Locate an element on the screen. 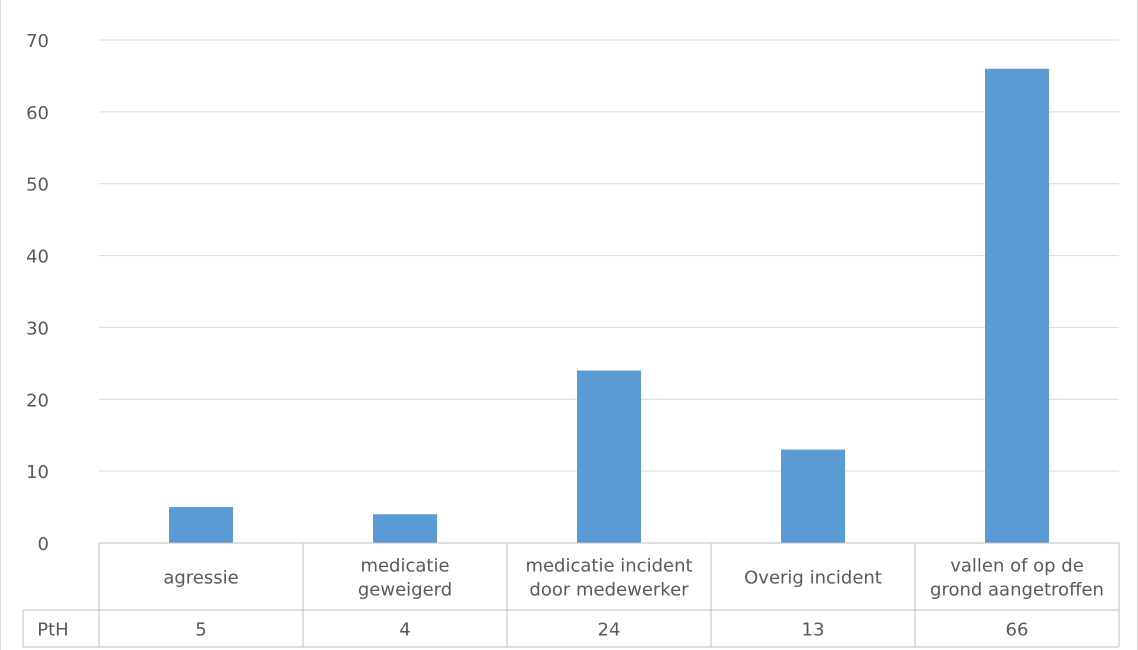 The image size is (1138, 650). x-category-label: Overig incident is located at coordinates (813, 578).